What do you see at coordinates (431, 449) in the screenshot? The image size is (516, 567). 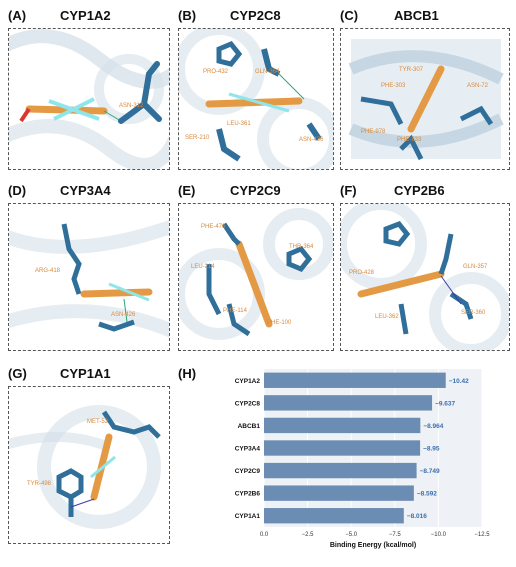 I see `value-label: −8.95` at bounding box center [431, 449].